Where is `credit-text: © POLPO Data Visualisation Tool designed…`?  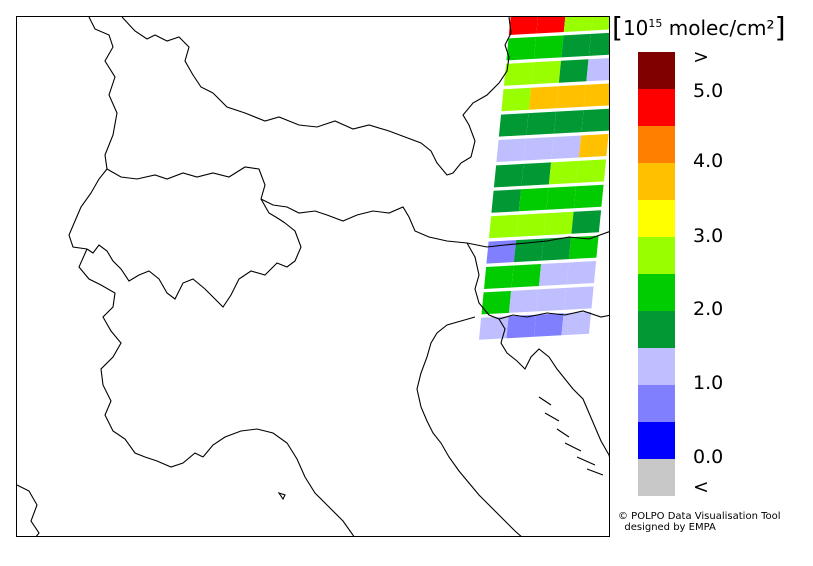 credit-text: © POLPO Data Visualisation Tool designed… is located at coordinates (699, 522).